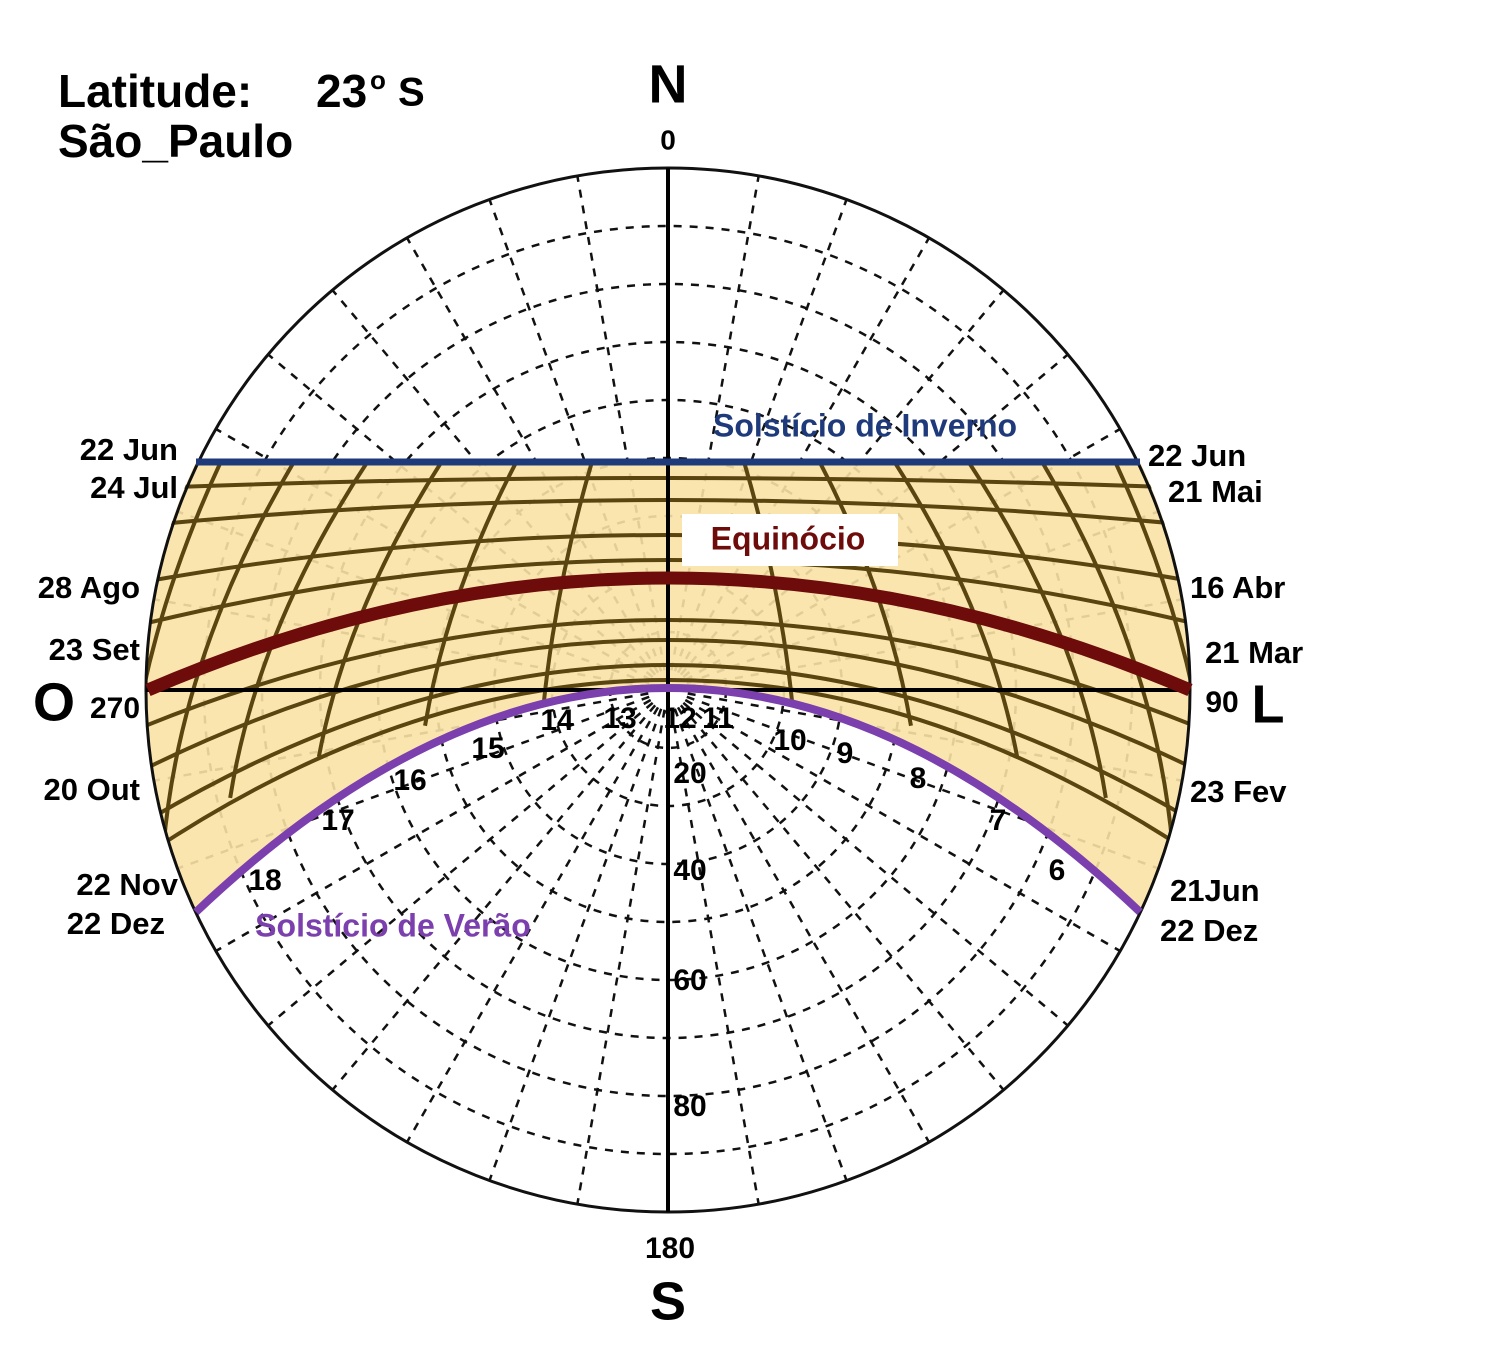 The width and height of the screenshot is (1494, 1355). What do you see at coordinates (998, 820) in the screenshot?
I see `hour-label: 7` at bounding box center [998, 820].